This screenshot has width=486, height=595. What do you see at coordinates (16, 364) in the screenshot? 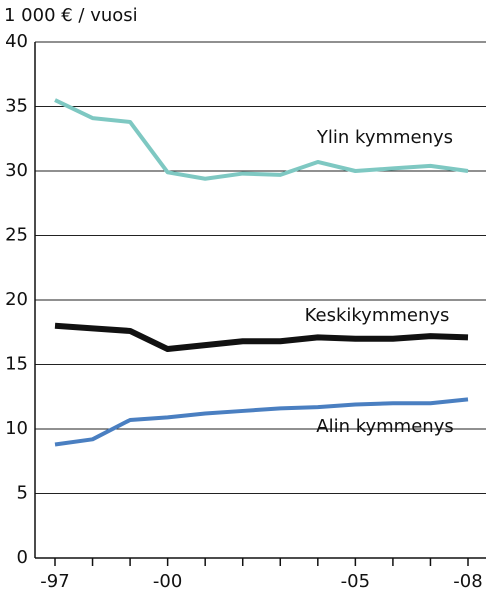
I see `y-tick-label: 15` at bounding box center [16, 364].